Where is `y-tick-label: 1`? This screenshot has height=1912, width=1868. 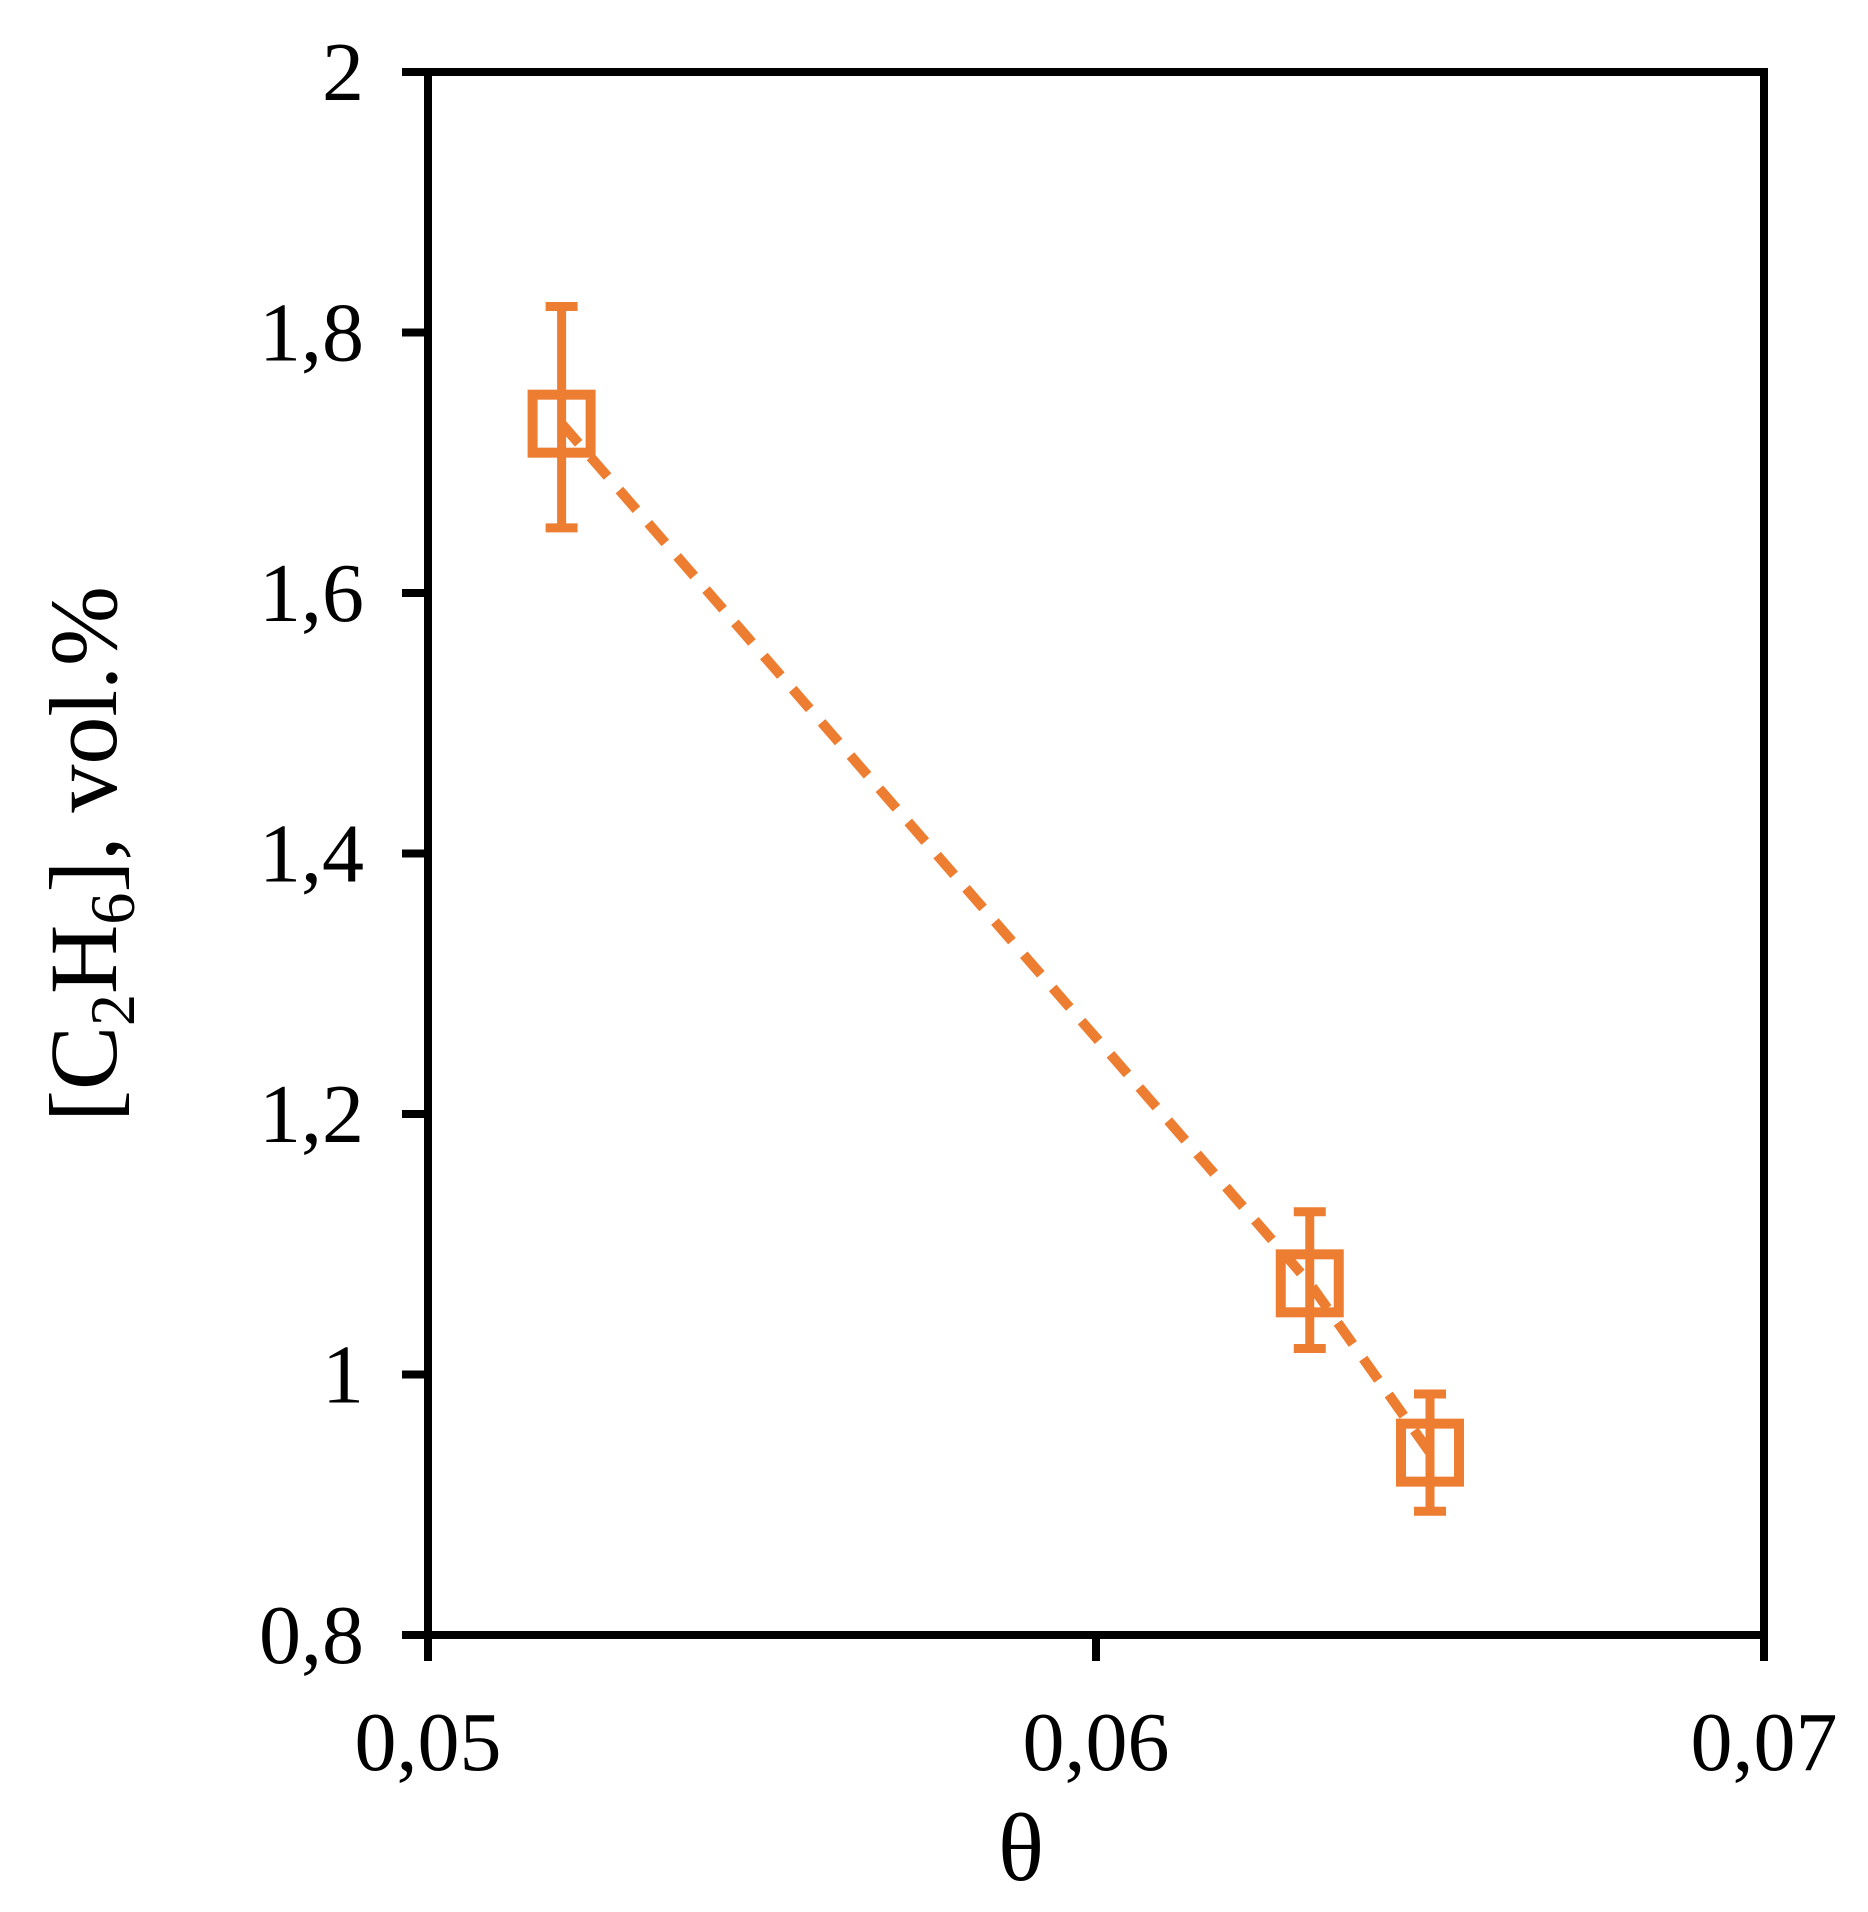
y-tick-label: 1 is located at coordinates (343, 1375).